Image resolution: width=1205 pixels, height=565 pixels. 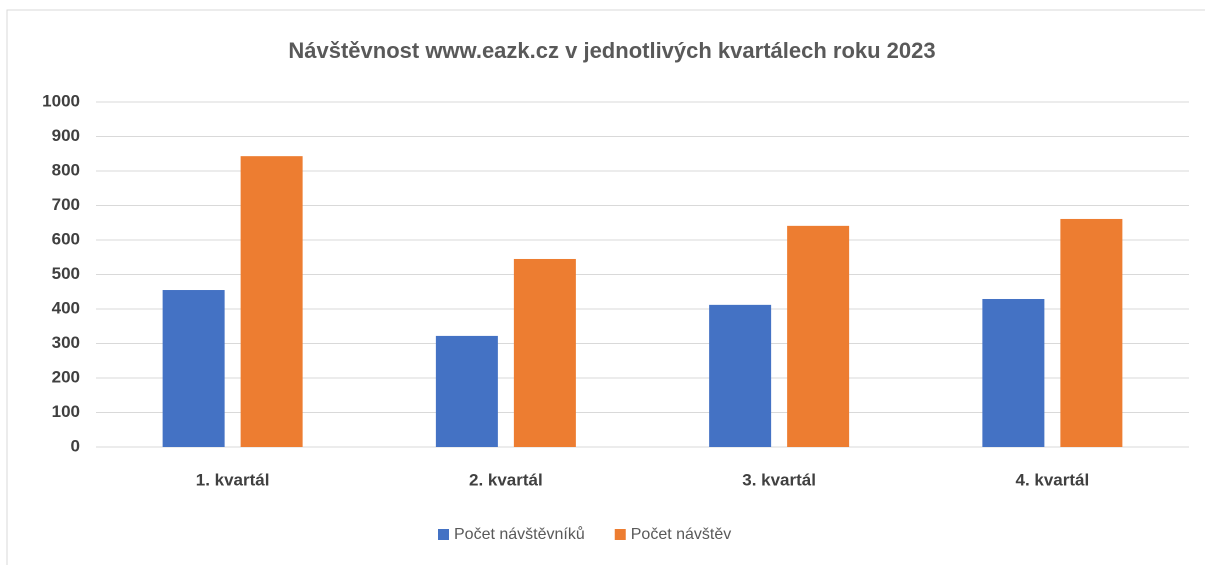 I want to click on y-tick-label: 600, so click(x=66, y=238).